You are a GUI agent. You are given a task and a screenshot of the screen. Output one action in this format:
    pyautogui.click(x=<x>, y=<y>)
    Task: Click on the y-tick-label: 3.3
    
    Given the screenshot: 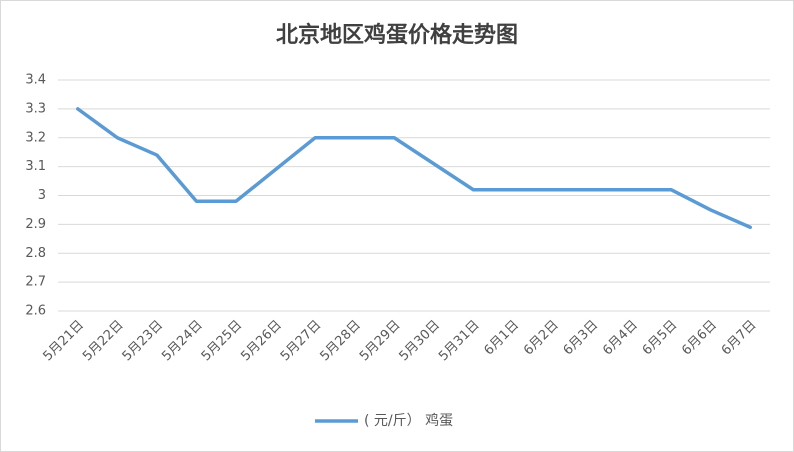 What is the action you would take?
    pyautogui.click(x=35, y=108)
    